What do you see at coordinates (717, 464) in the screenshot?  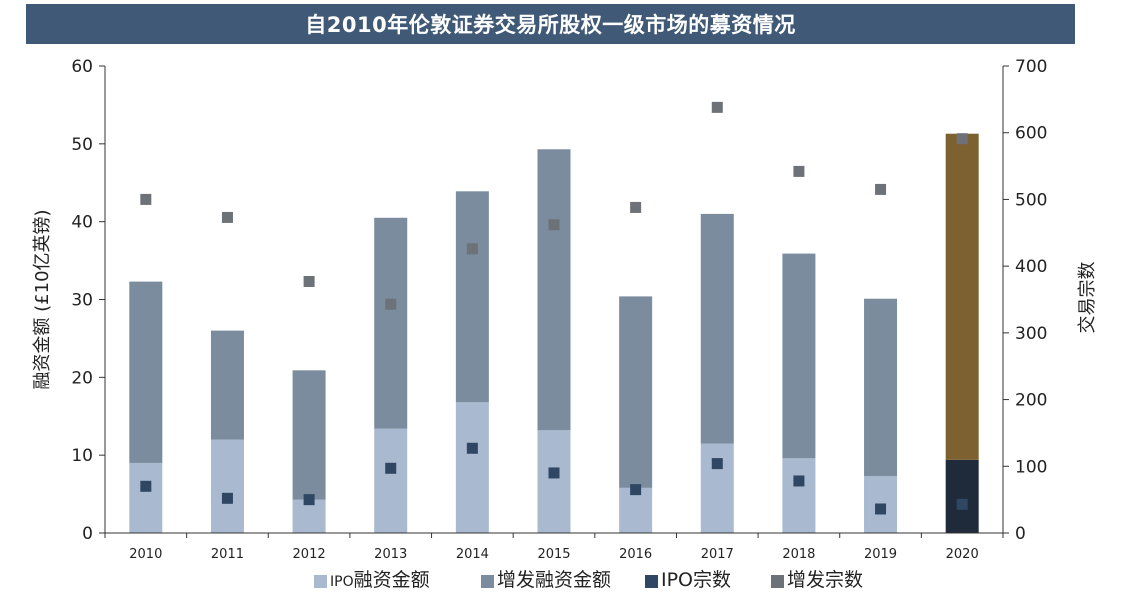 I see `marker-ipo-count-2017` at bounding box center [717, 464].